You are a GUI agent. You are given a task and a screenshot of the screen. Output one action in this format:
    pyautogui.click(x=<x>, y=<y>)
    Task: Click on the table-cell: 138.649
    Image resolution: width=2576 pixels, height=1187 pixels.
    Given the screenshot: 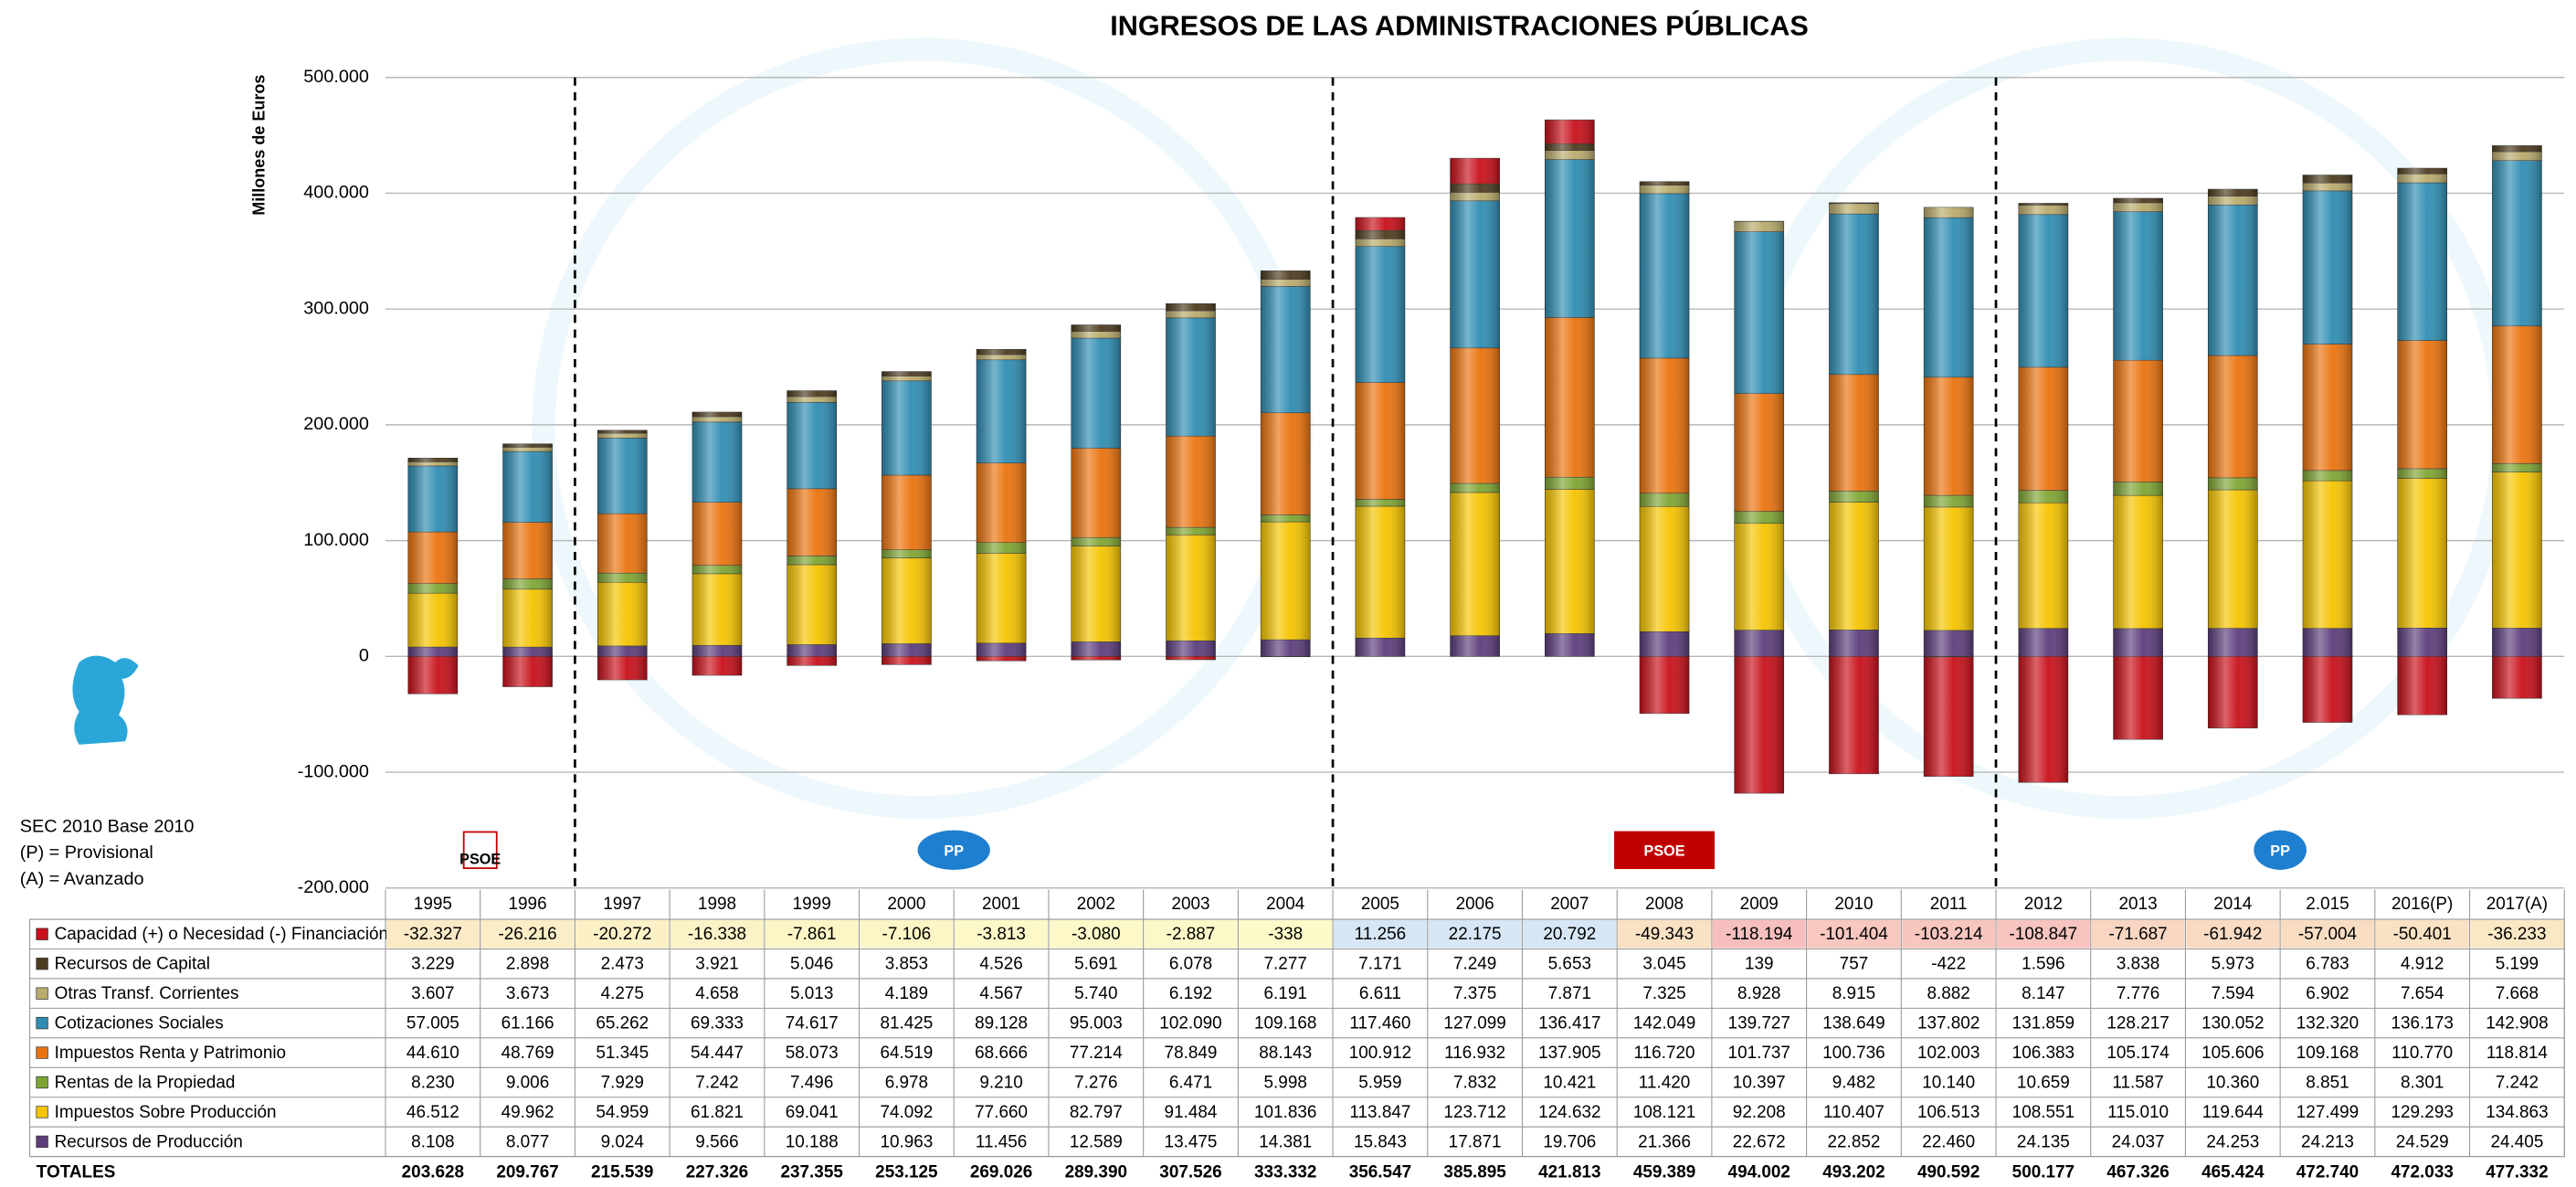 What is the action you would take?
    pyautogui.click(x=1853, y=1023)
    